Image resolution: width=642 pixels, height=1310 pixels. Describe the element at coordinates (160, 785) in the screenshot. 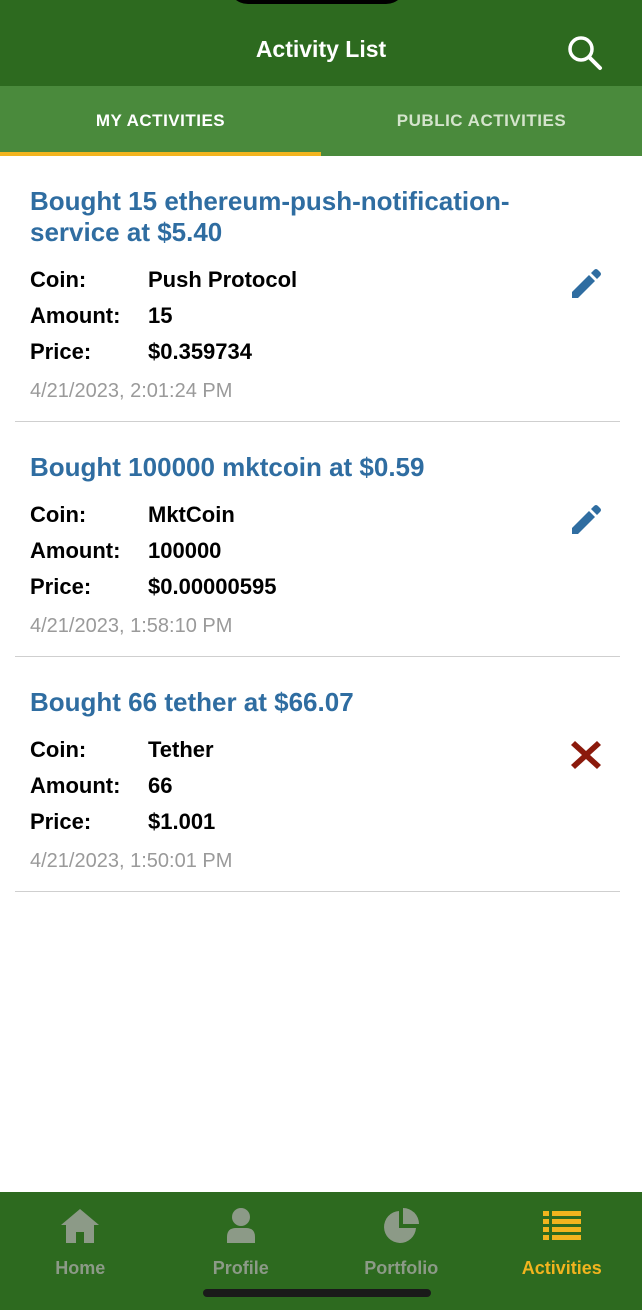

I see `amount-value: 66` at that location.